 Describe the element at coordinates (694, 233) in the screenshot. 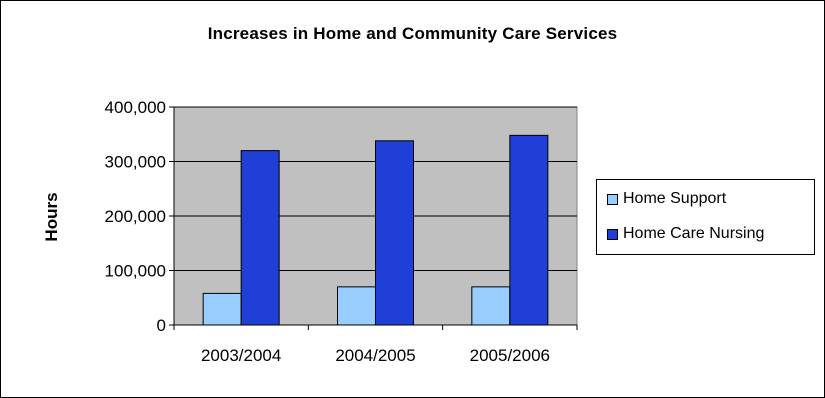

I see `legend-label-home-care-nursing: Home Care Nursing` at that location.